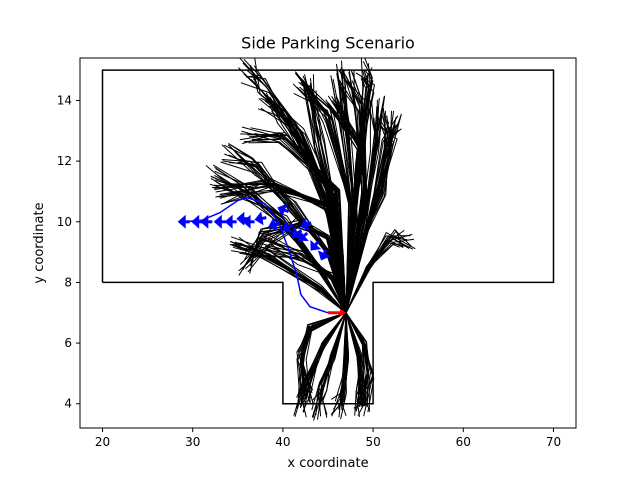 Image resolution: width=640 pixels, height=480 pixels. Describe the element at coordinates (282, 442) in the screenshot. I see `x-tick-label: 40` at that location.